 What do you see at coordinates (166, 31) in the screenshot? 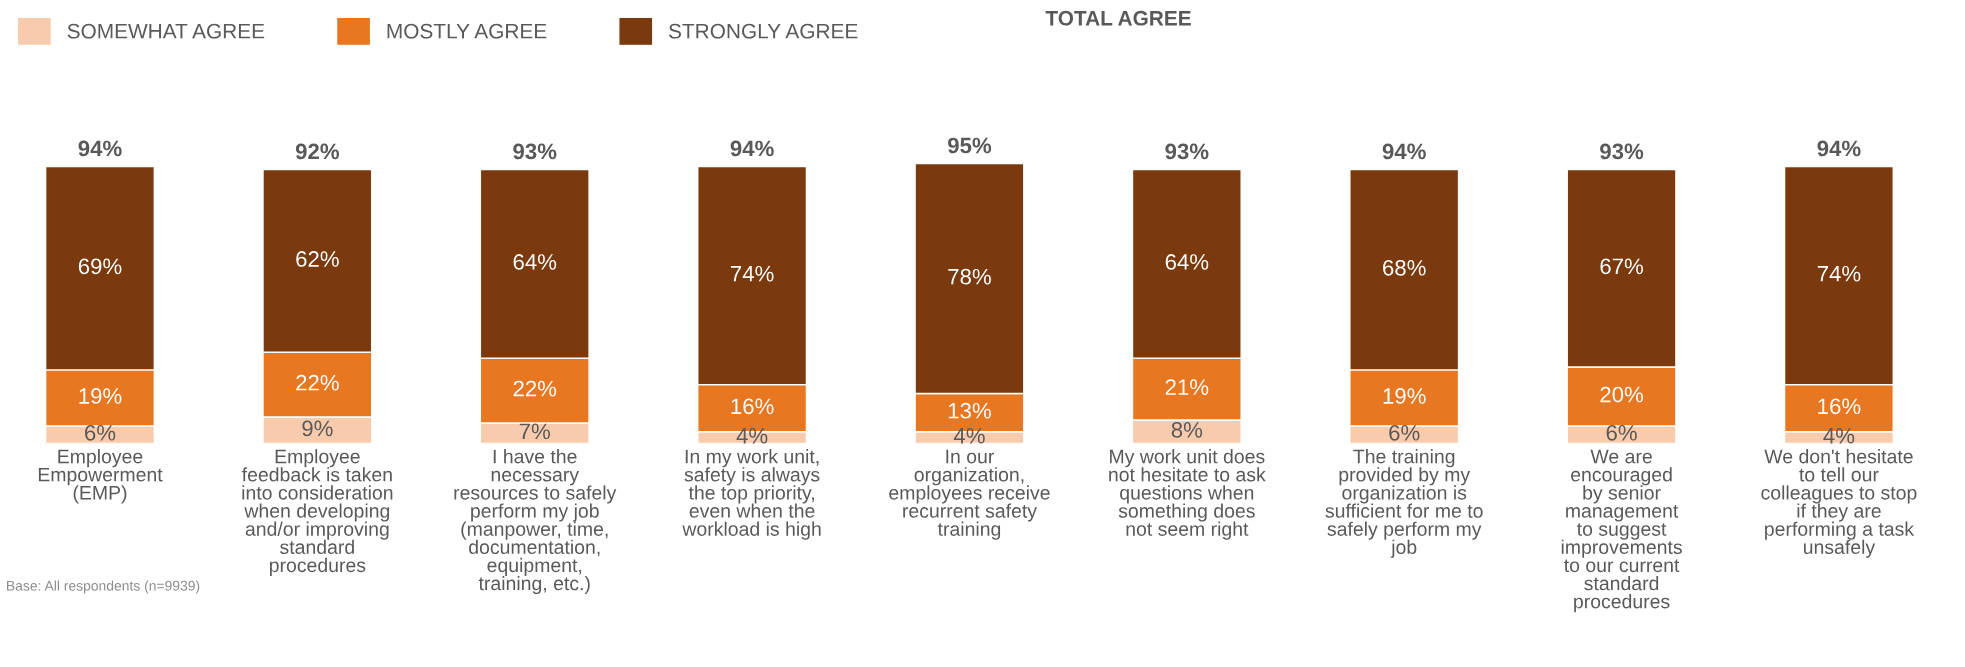
I see `legend-label: SOMEWHAT AGREE` at bounding box center [166, 31].